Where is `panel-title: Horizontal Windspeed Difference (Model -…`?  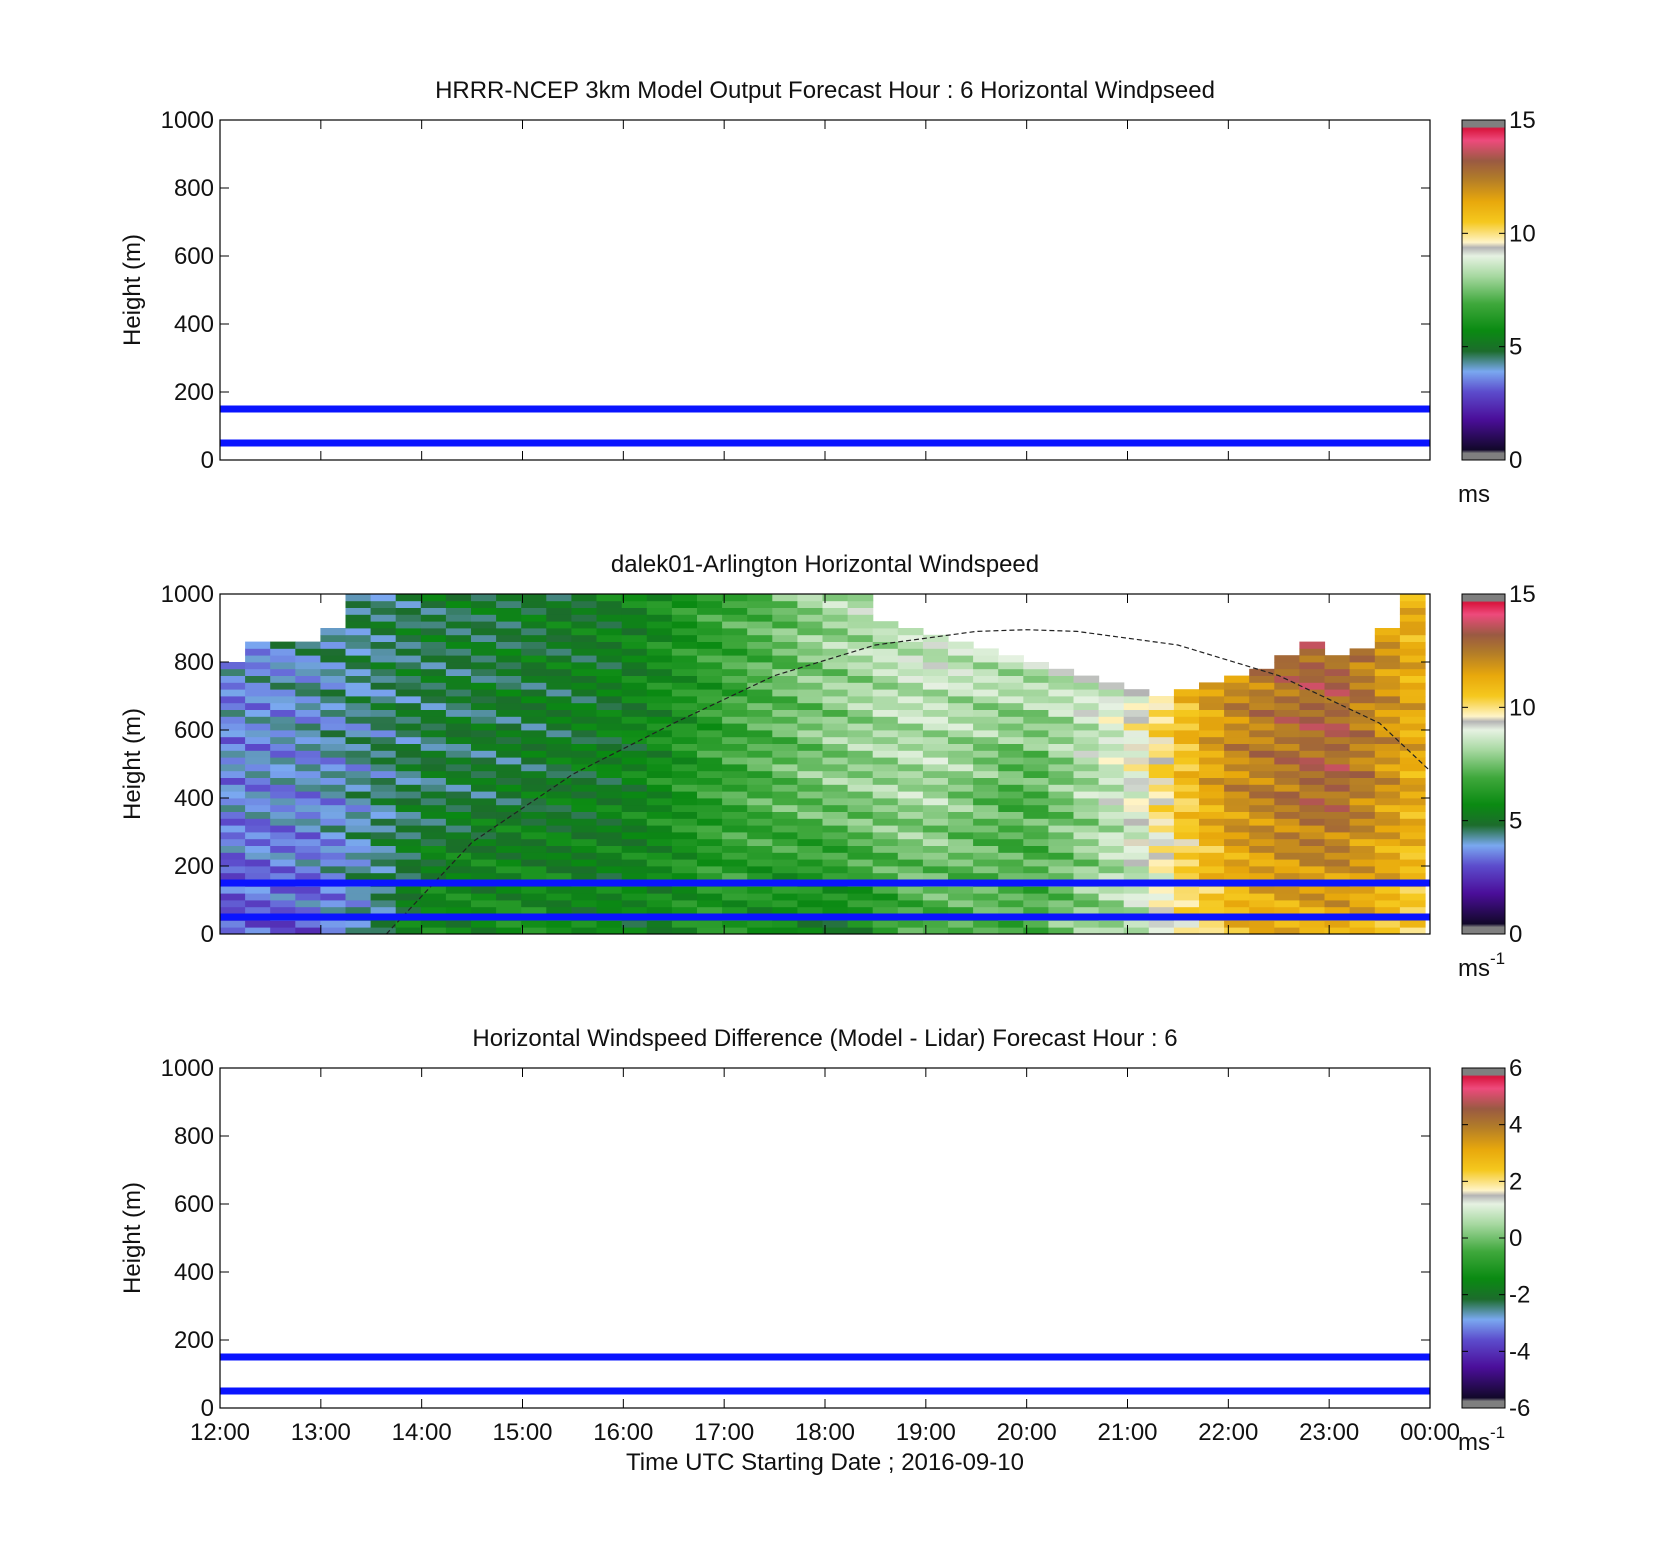
panel-title: Horizontal Windspeed Difference (Model -… is located at coordinates (824, 1038).